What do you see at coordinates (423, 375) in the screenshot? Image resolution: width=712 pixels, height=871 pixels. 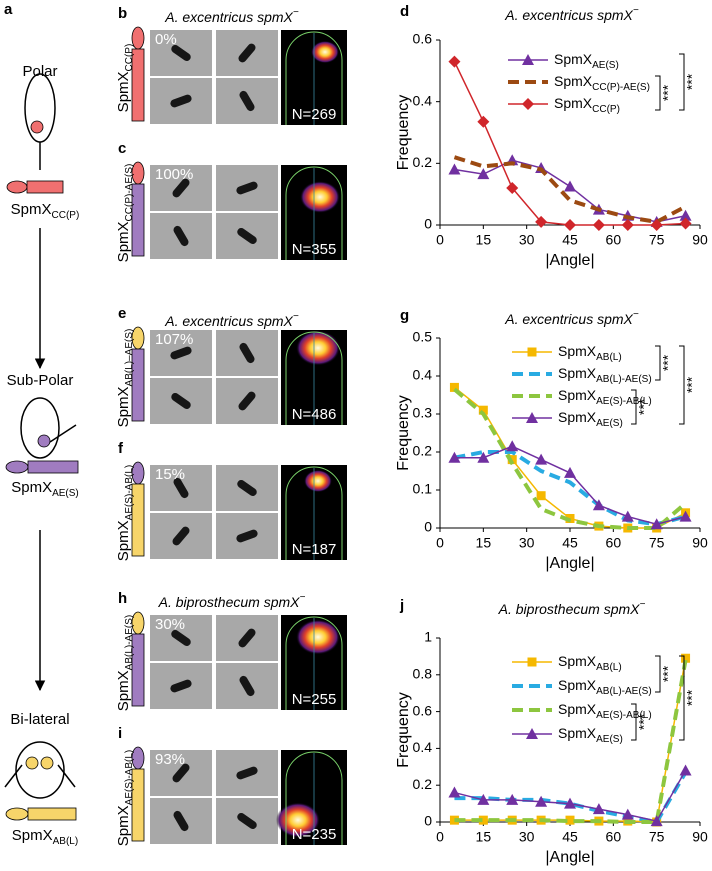 I see `y-tick-label: 0.4` at bounding box center [423, 375].